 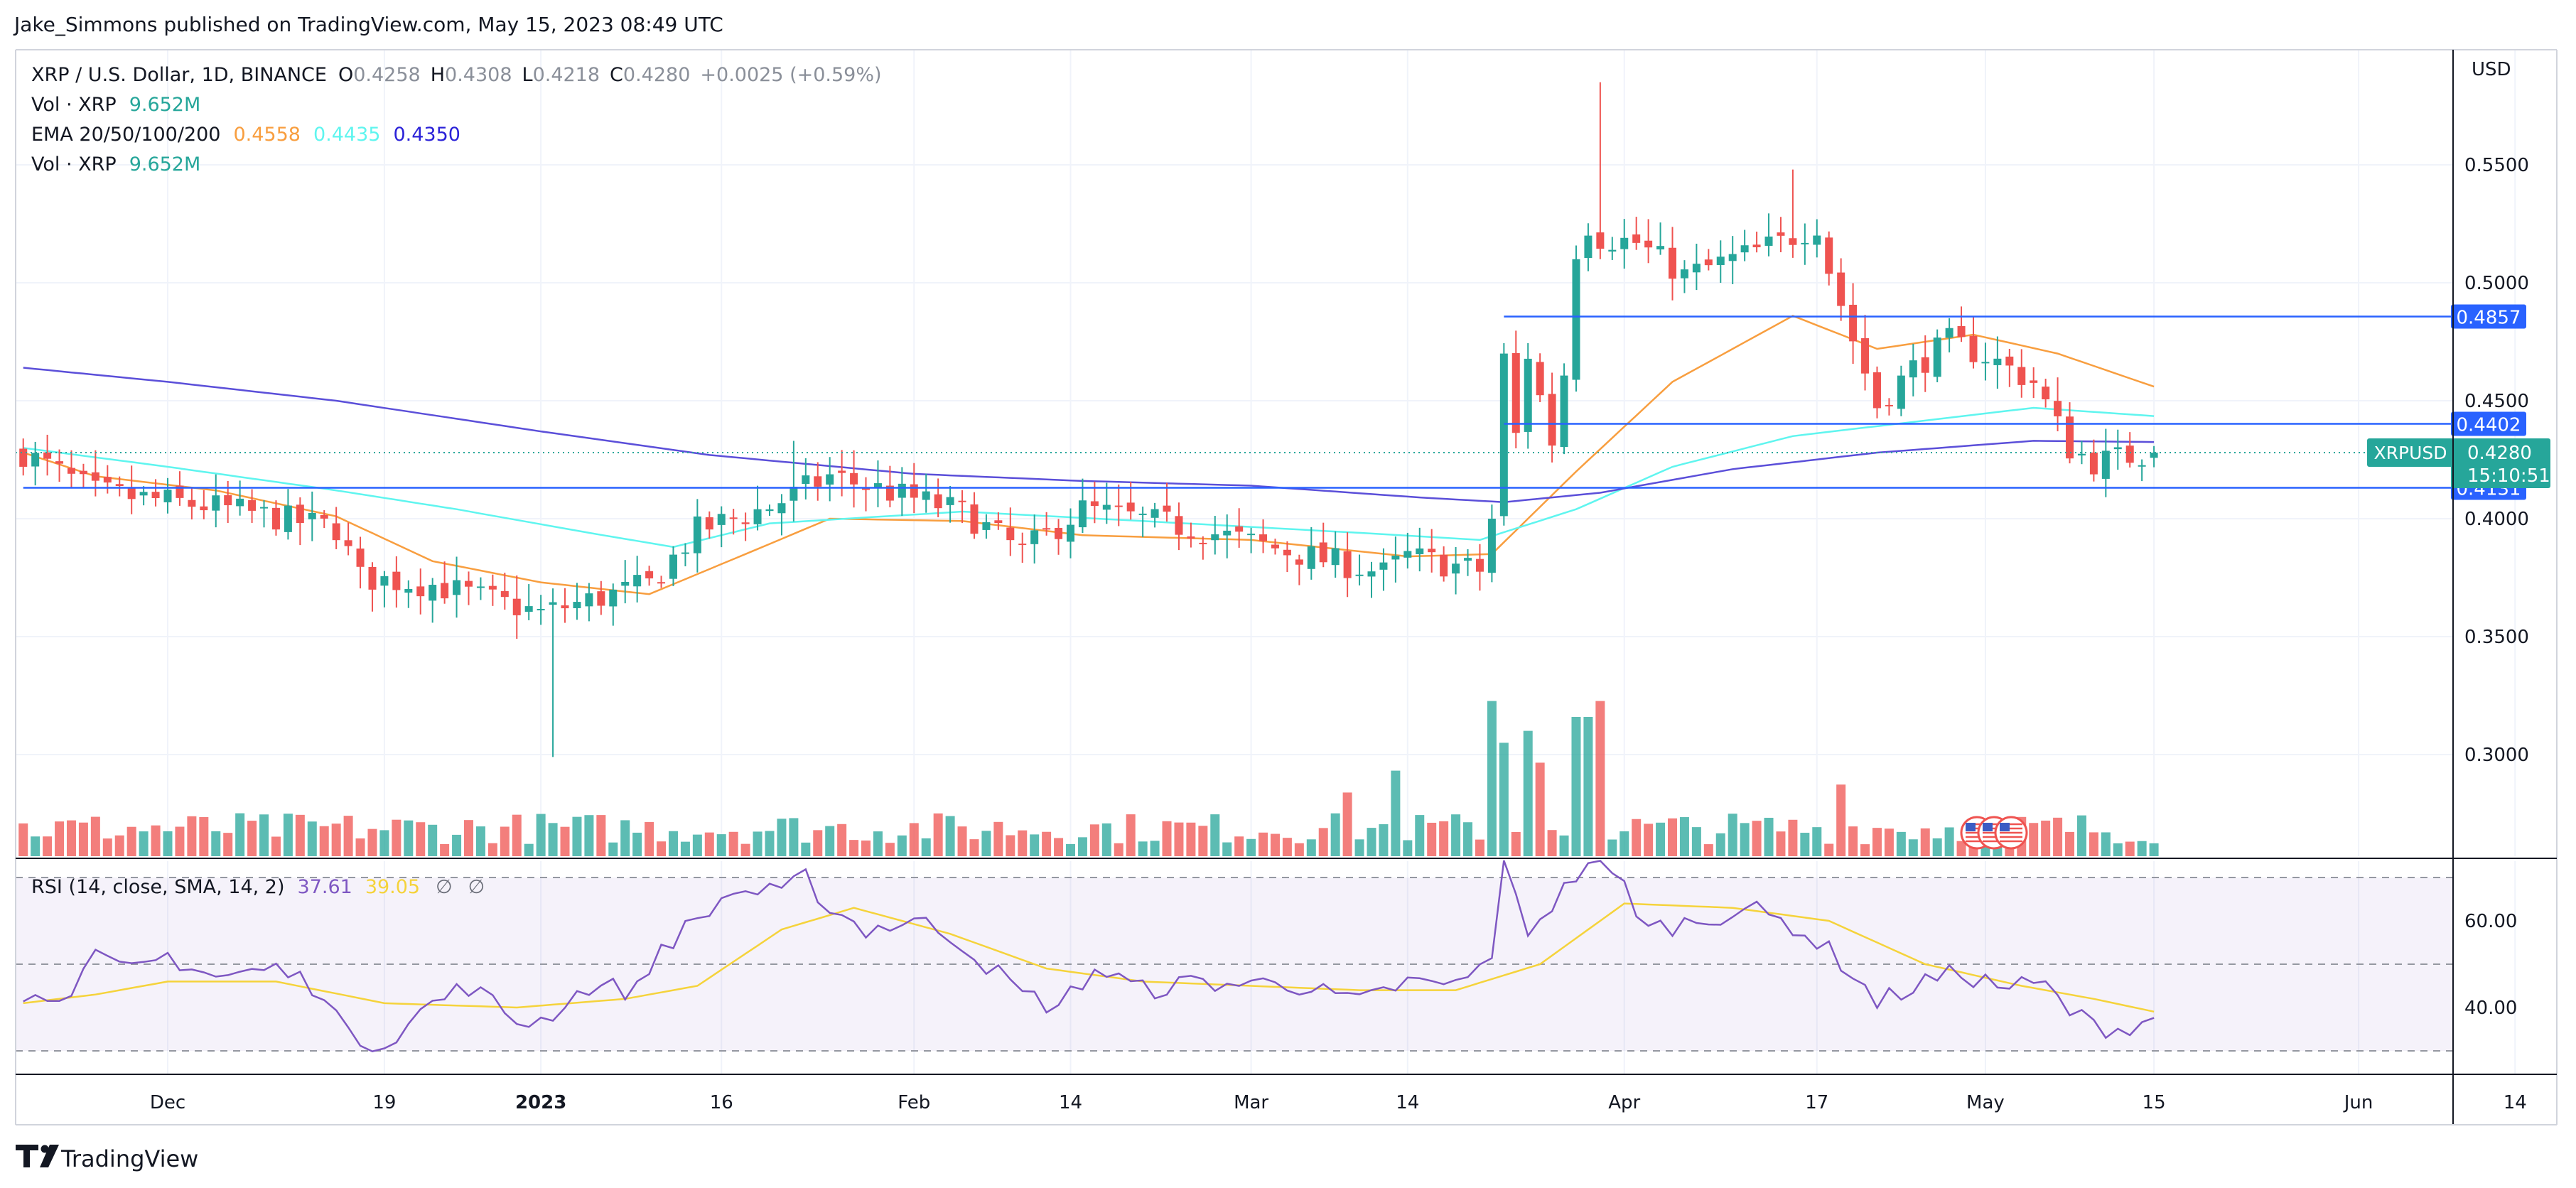 What do you see at coordinates (345, 75) in the screenshot?
I see `legend-o-label: O` at bounding box center [345, 75].